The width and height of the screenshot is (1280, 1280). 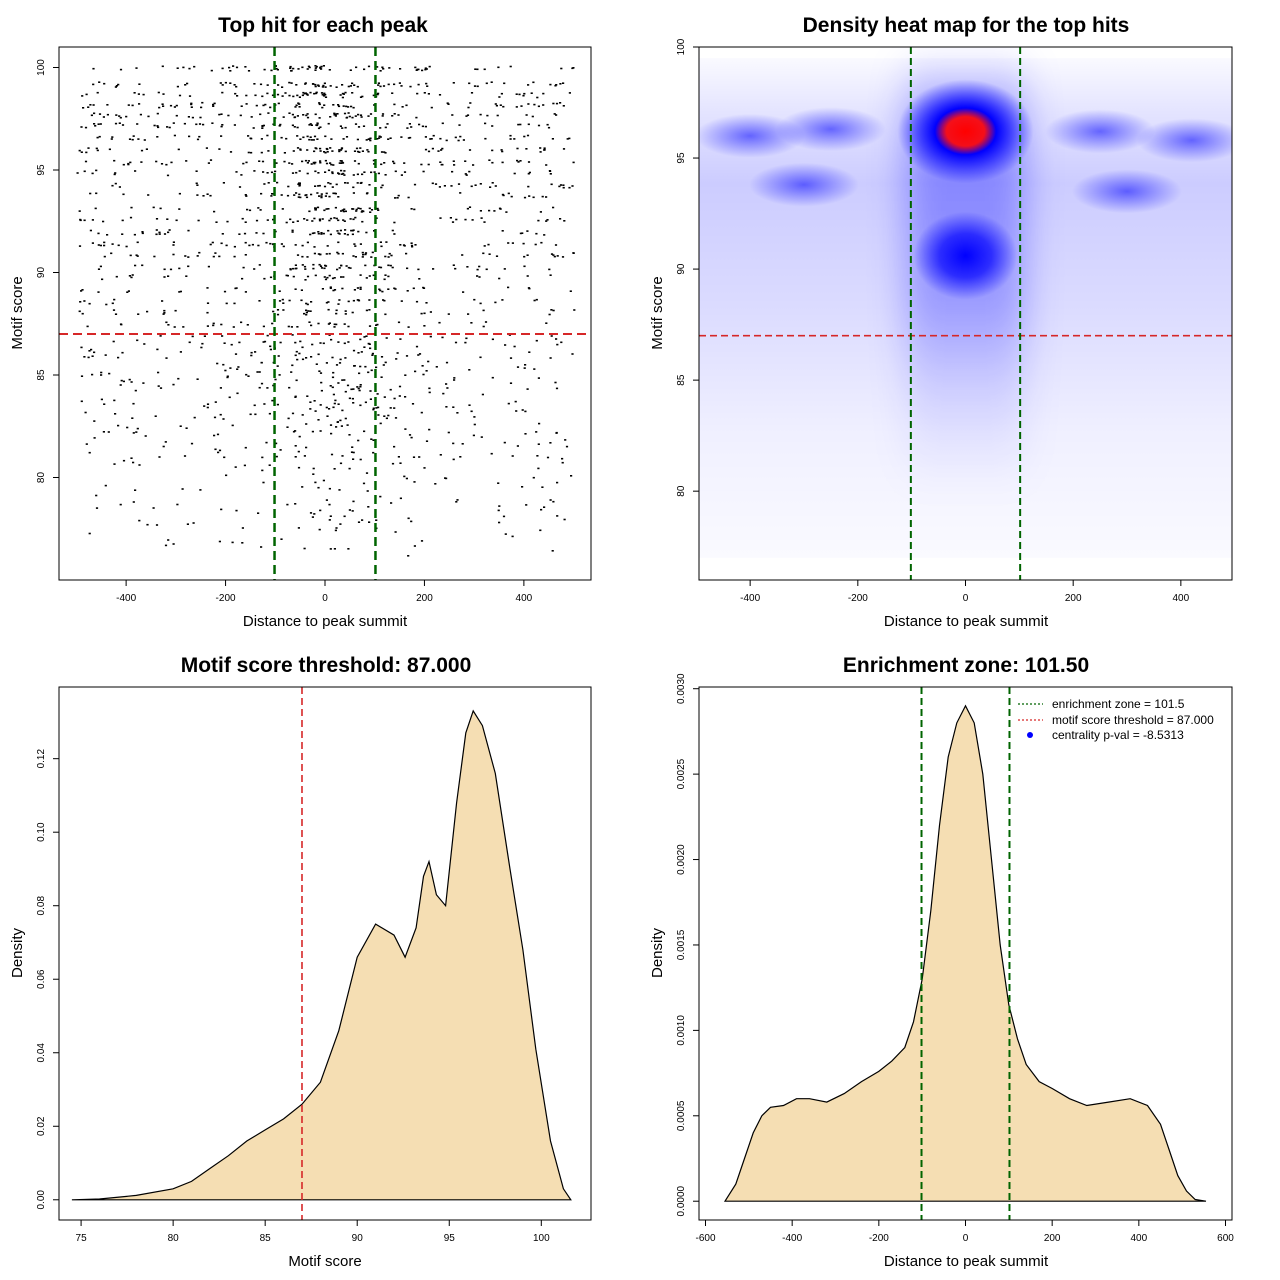 What do you see at coordinates (41, 759) in the screenshot?
I see `y-tick-label: 0.12` at bounding box center [41, 759].